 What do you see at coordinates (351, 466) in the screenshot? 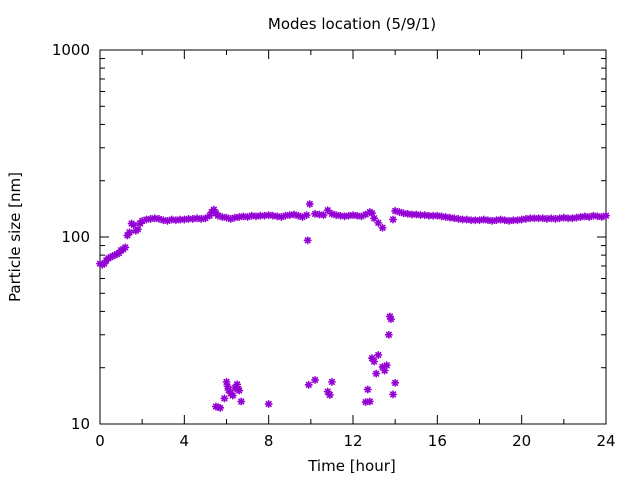
I see `x-axis-label: Time [hour]` at bounding box center [351, 466].